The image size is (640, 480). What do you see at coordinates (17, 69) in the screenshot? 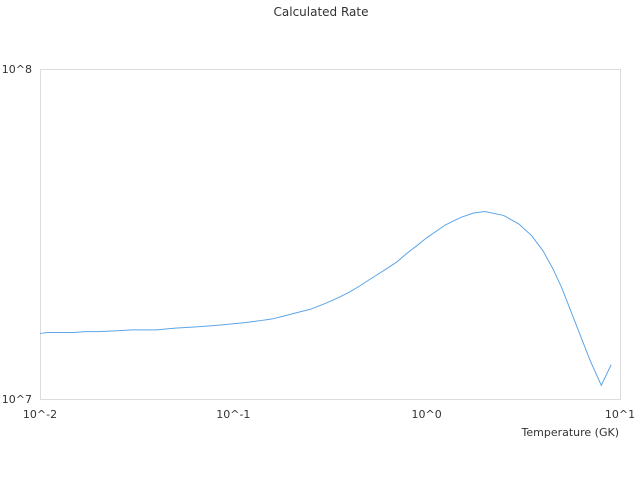
I see `y-tick-label: 10^8` at bounding box center [17, 69].